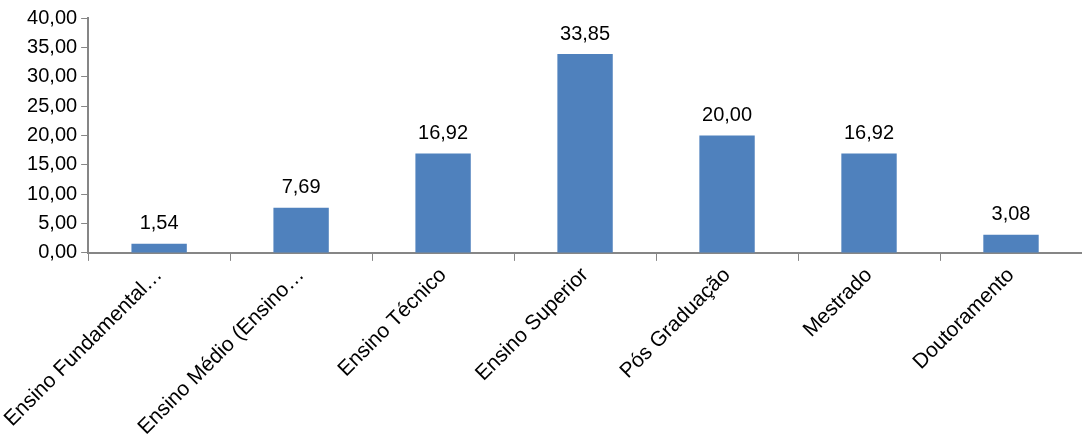 The width and height of the screenshot is (1082, 448). I want to click on data-label: 20,00, so click(727, 113).